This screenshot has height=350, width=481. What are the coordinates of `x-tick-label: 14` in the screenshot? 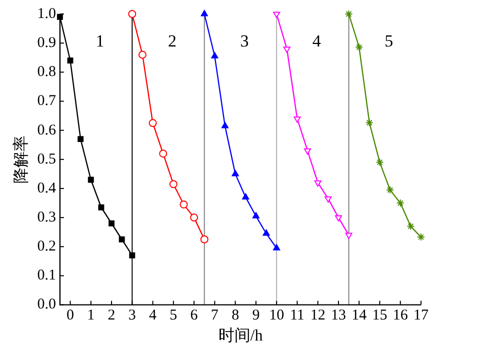 It's located at (360, 316).